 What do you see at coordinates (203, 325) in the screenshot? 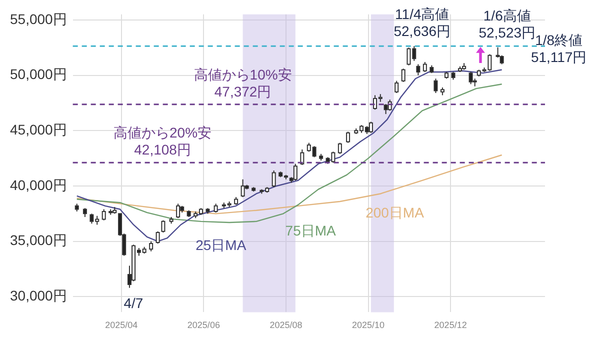
I see `x-tick-label: 2025/06` at bounding box center [203, 325].